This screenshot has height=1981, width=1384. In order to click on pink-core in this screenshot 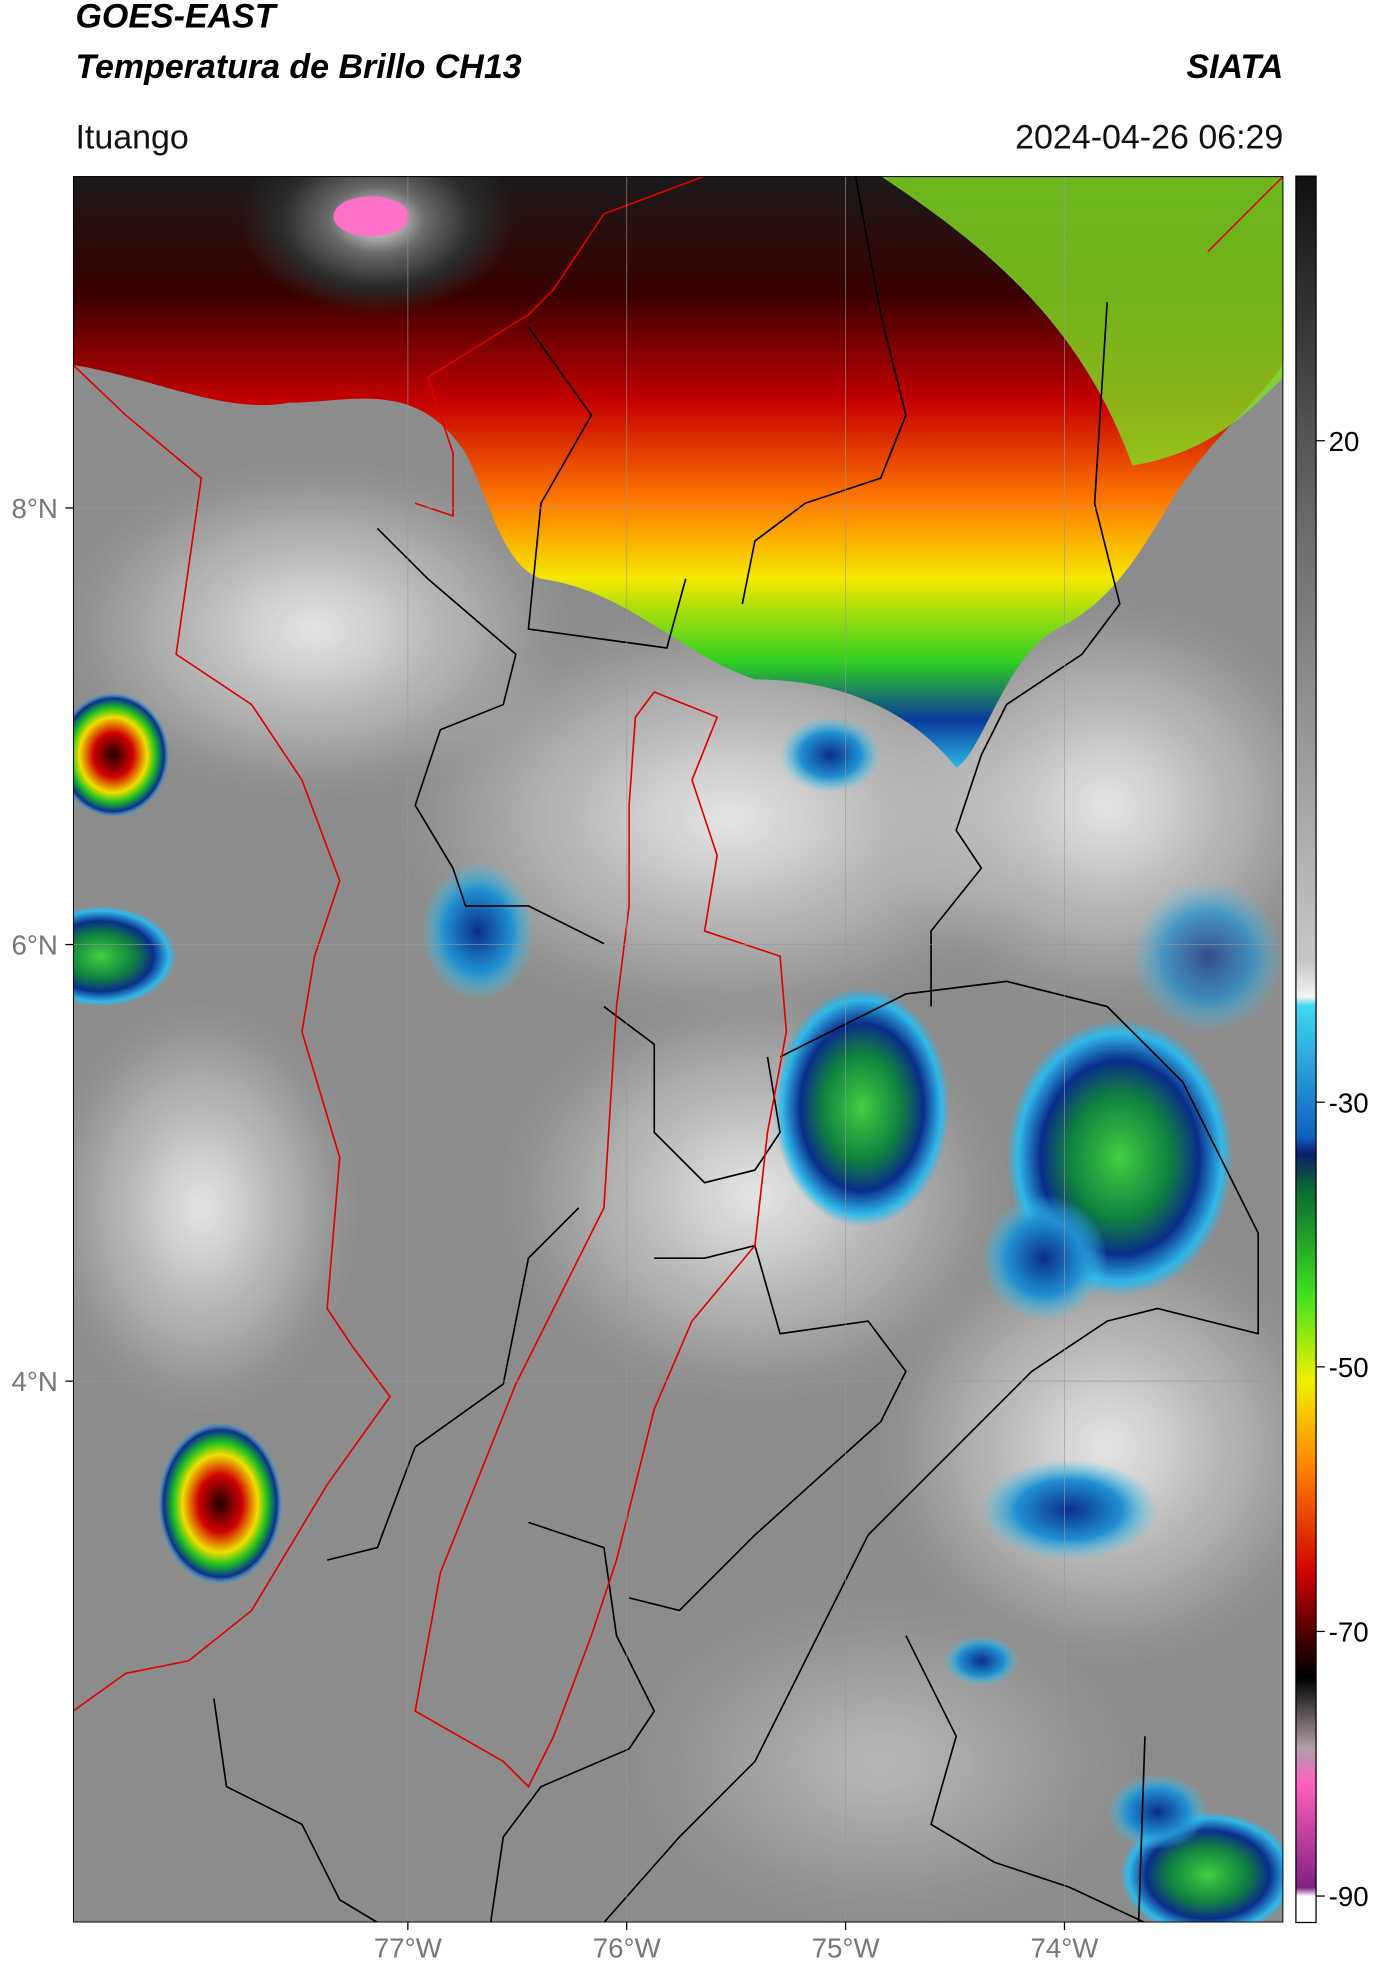, I will do `click(371, 216)`.